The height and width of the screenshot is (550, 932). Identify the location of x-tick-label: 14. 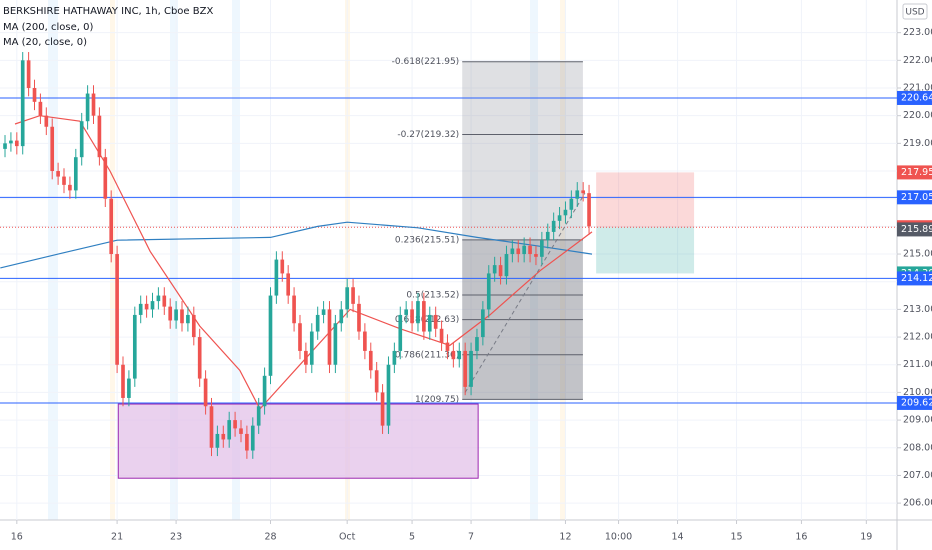
(677, 537).